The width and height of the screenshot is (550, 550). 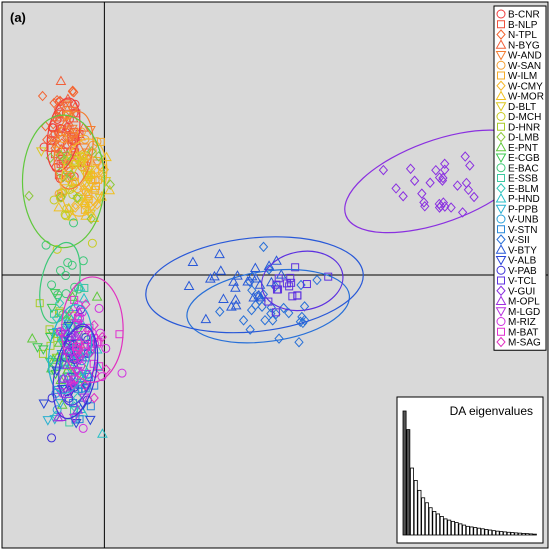 I want to click on legend-entry-v-unb: V-UNB, so click(x=517, y=220).